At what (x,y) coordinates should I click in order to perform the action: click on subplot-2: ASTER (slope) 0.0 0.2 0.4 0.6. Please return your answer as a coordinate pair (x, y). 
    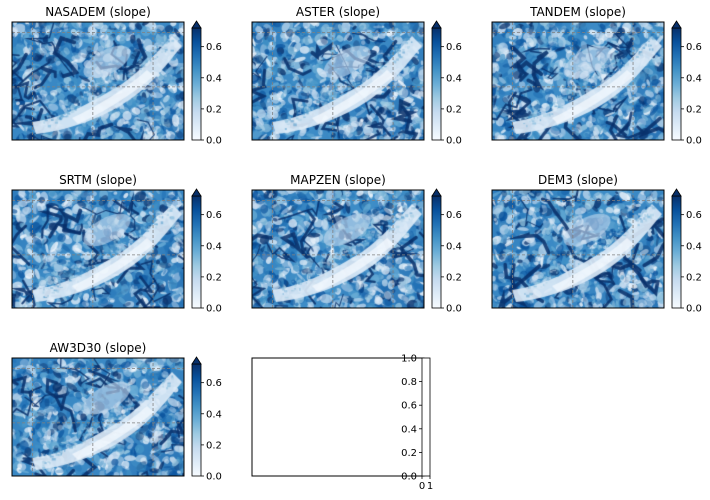
    Looking at the image, I should click on (356, 76).